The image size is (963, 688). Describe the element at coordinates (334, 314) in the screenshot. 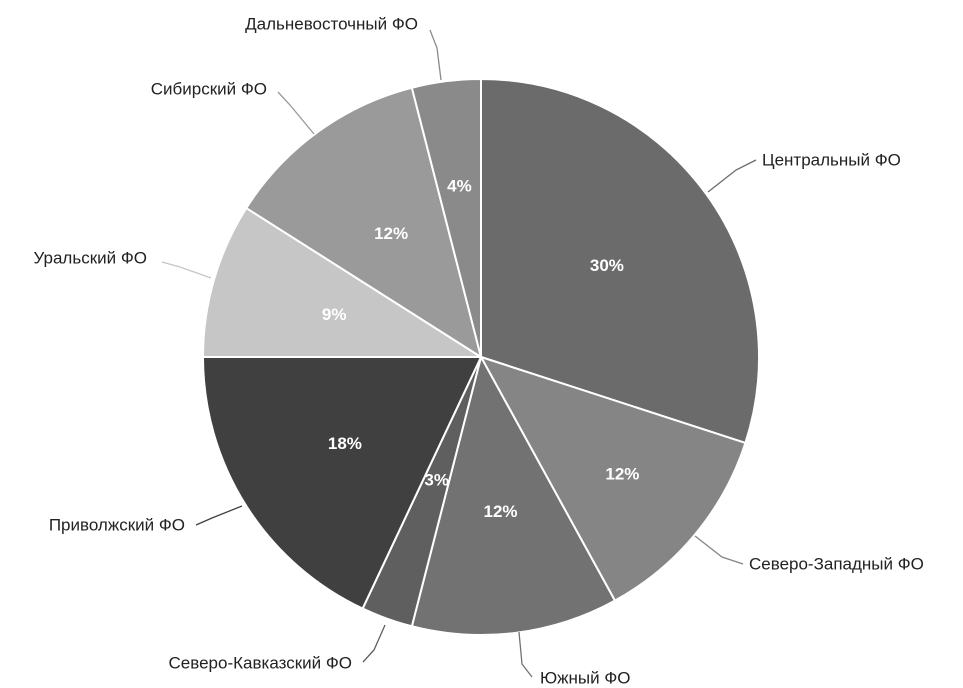

I see `slice-percent-label: 9%` at that location.